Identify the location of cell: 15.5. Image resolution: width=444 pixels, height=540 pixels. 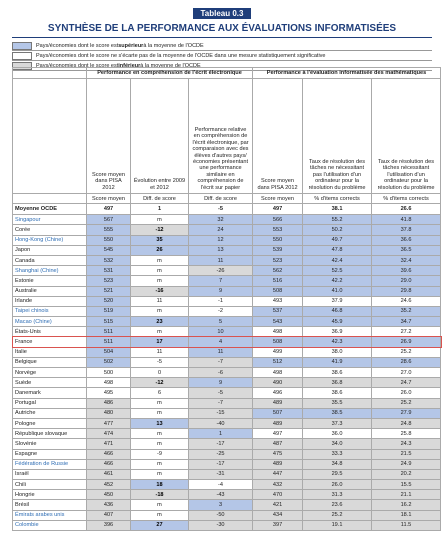
(406, 485).